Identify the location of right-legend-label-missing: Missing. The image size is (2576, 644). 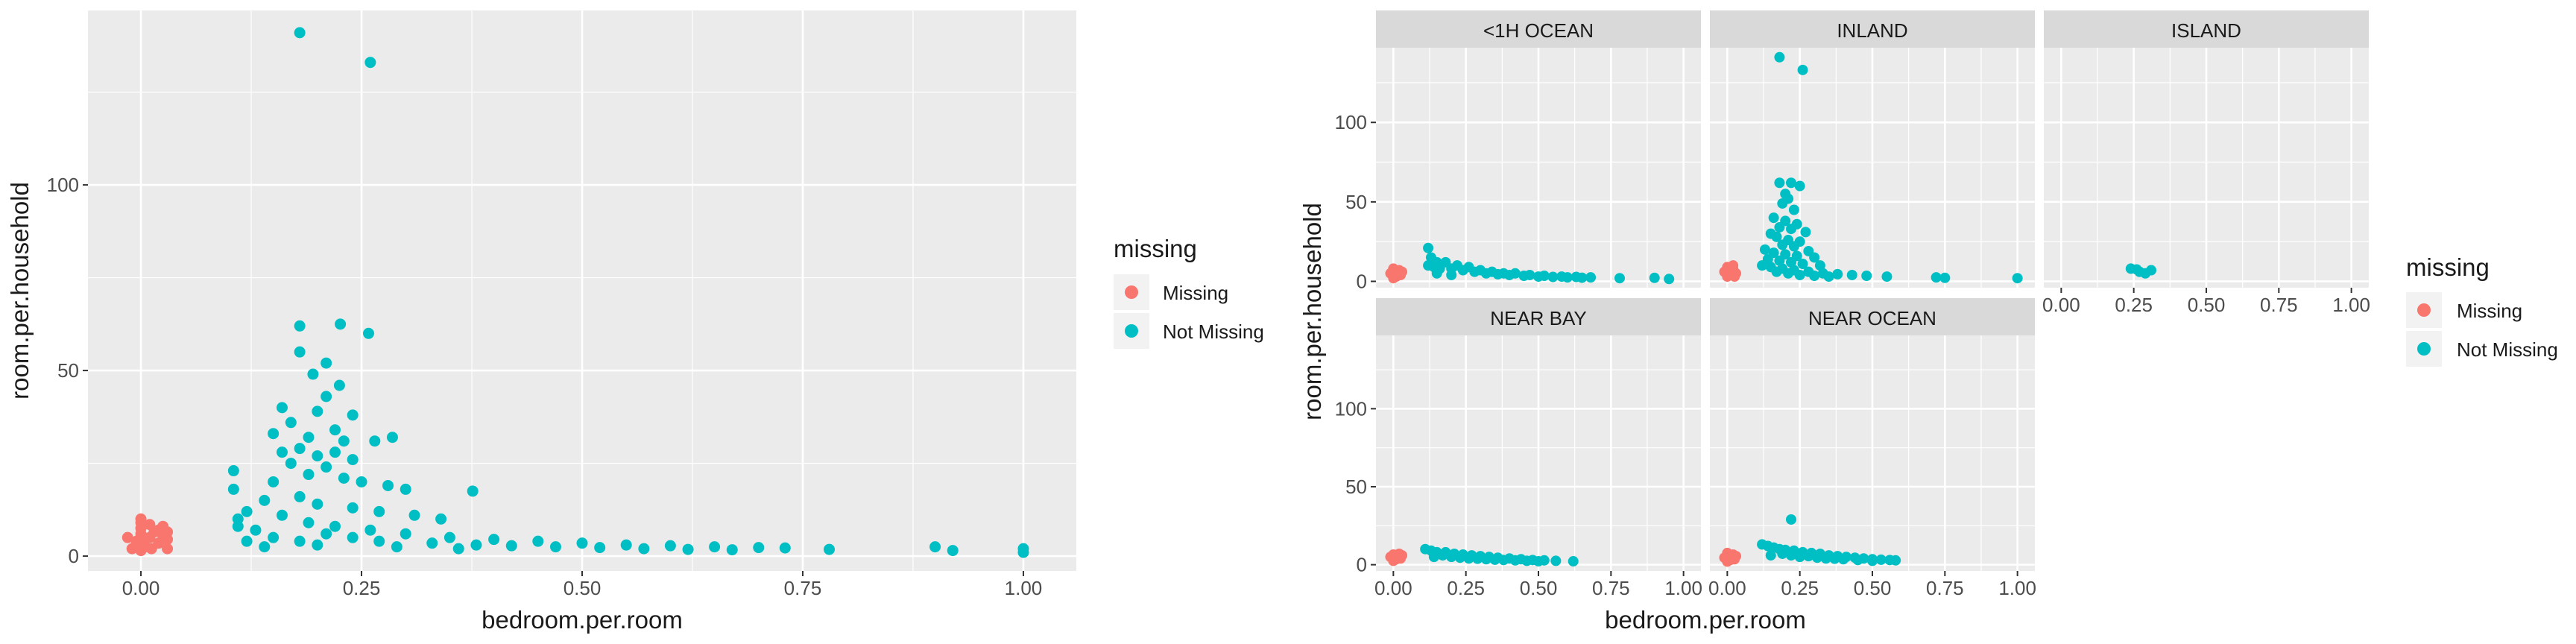
(2489, 311).